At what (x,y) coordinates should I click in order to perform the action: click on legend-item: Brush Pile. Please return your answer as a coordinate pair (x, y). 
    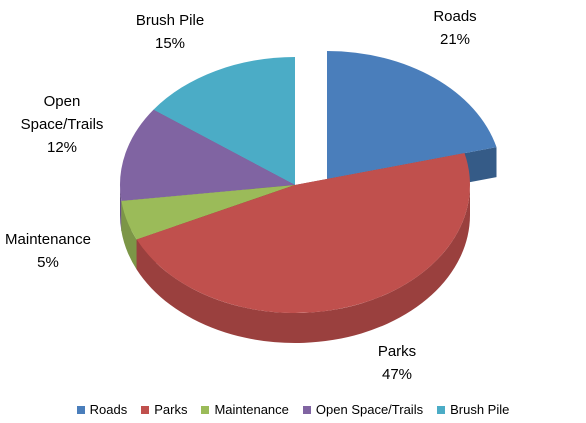
    Looking at the image, I should click on (473, 409).